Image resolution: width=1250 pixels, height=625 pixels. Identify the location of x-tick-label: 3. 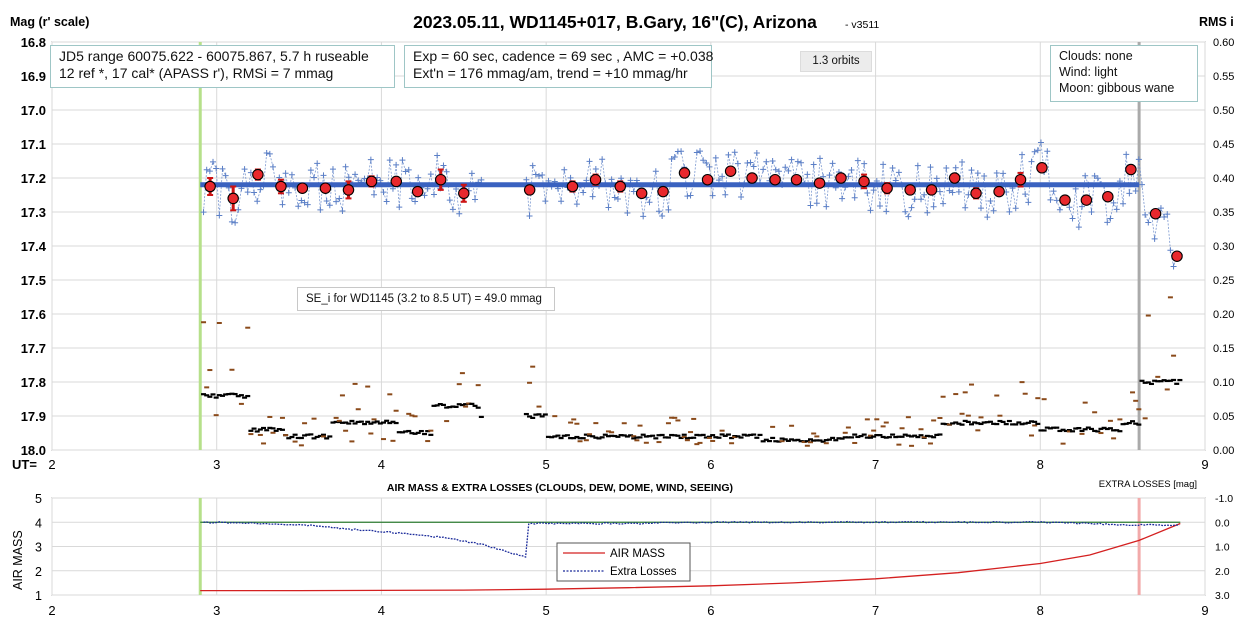
(216, 464).